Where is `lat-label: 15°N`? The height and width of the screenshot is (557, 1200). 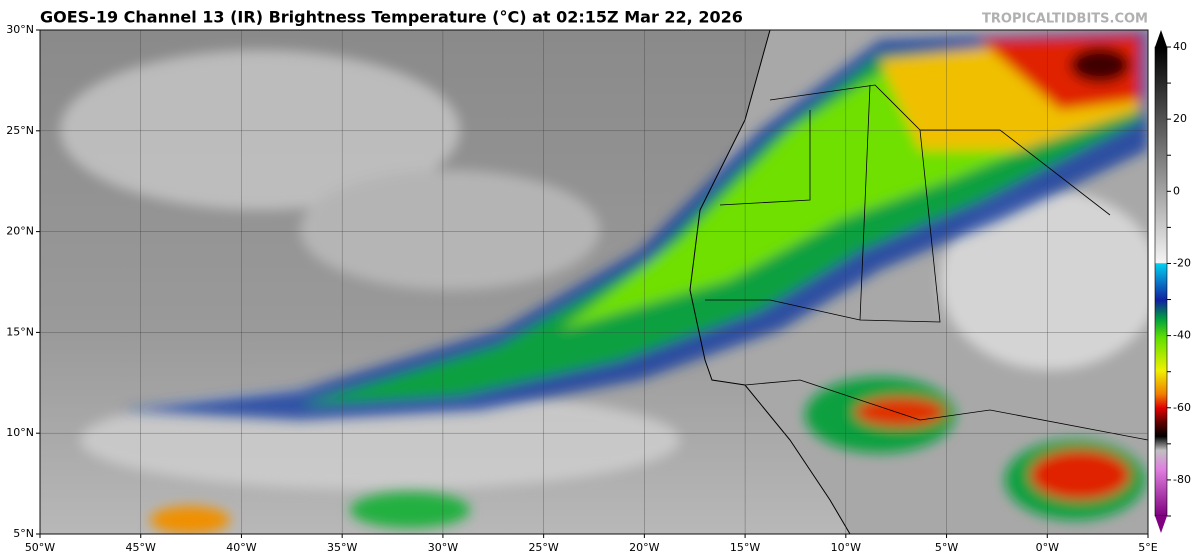
lat-label: 15°N is located at coordinates (20, 331).